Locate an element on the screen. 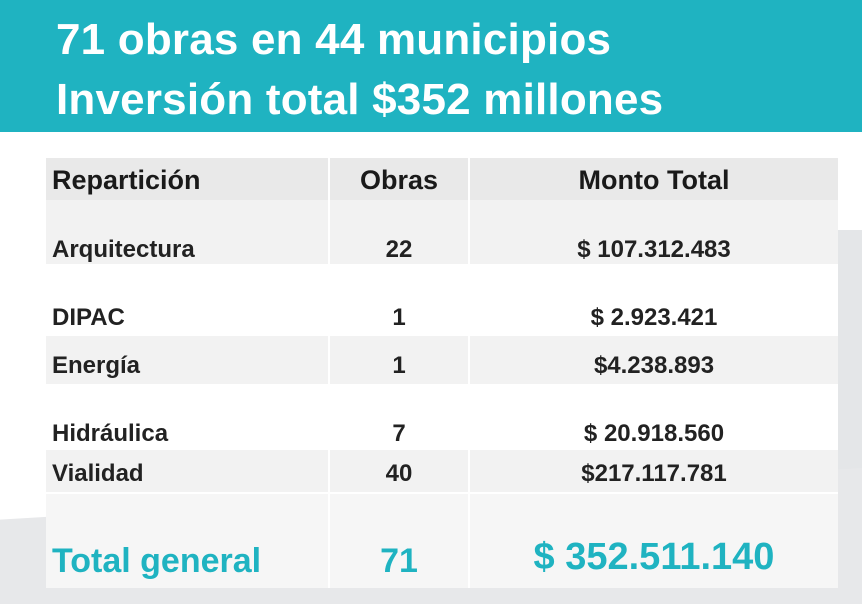 The height and width of the screenshot is (604, 862). total-obras: 71 is located at coordinates (399, 561).